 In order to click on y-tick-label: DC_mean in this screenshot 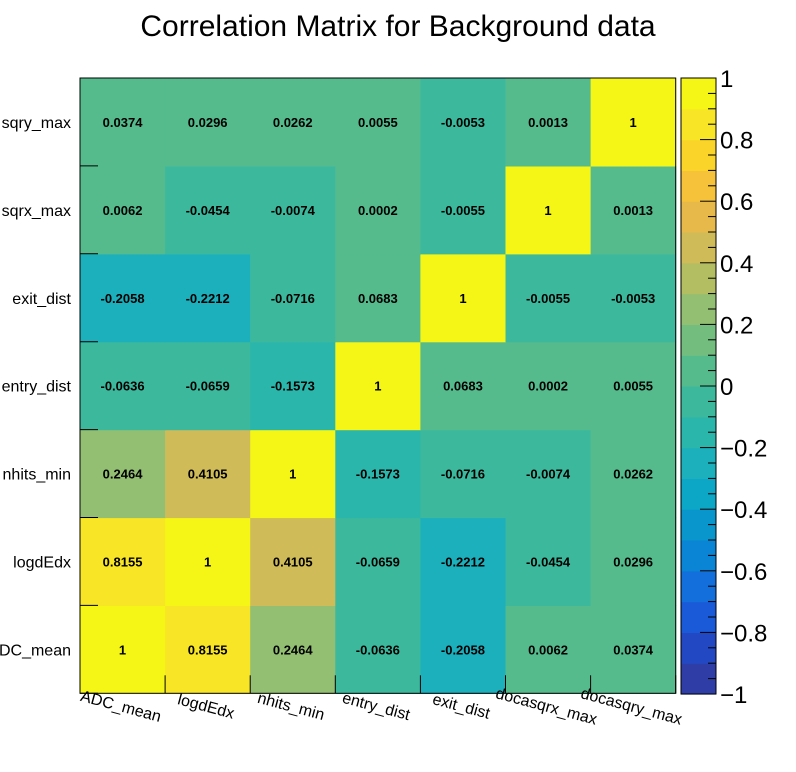, I will do `click(35, 650)`.